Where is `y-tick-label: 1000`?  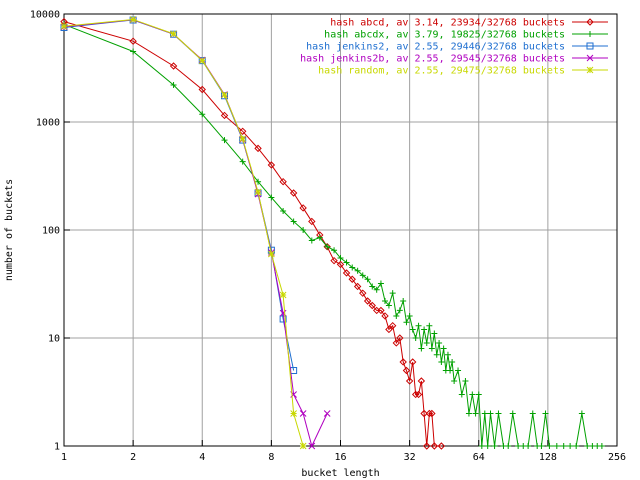 y-tick-label: 1000 is located at coordinates (48, 123).